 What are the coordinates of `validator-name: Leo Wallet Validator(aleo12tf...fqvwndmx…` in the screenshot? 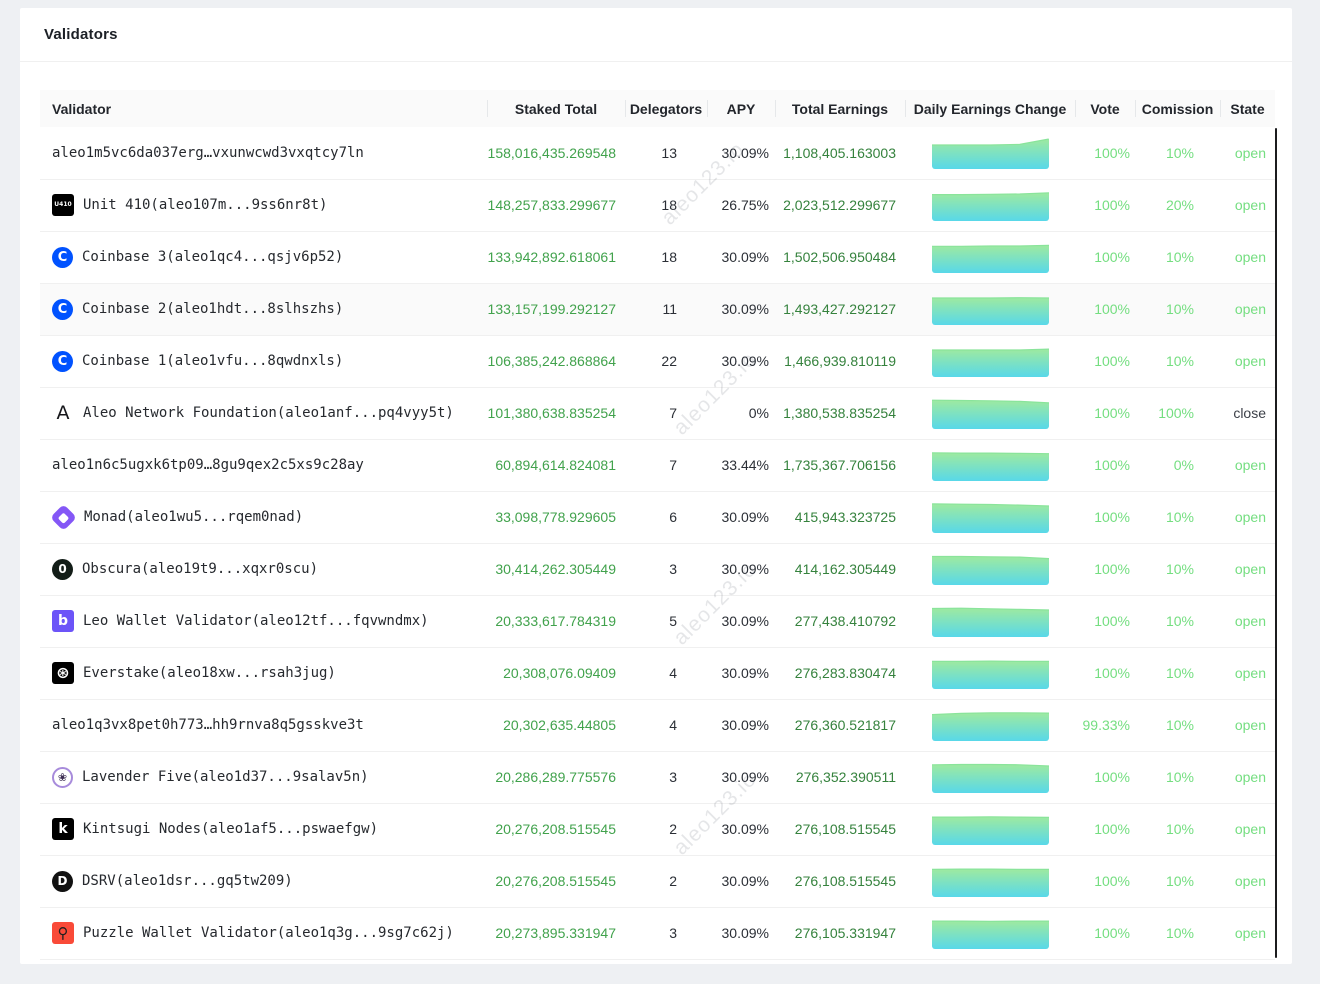 It's located at (256, 621).